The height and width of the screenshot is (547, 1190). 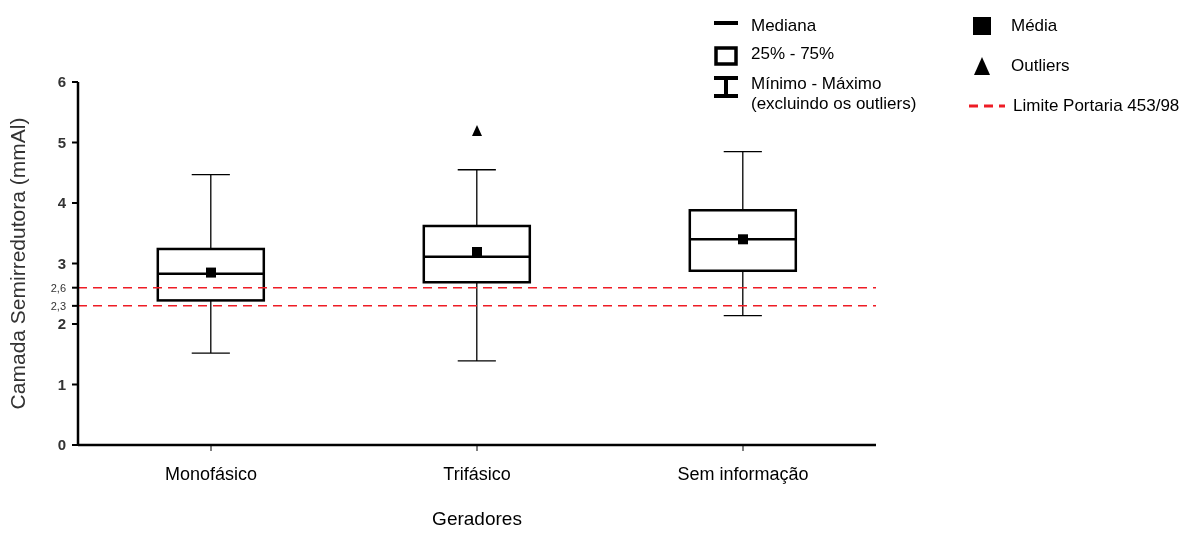 I want to click on x-axis-title: Geradores, so click(x=477, y=518).